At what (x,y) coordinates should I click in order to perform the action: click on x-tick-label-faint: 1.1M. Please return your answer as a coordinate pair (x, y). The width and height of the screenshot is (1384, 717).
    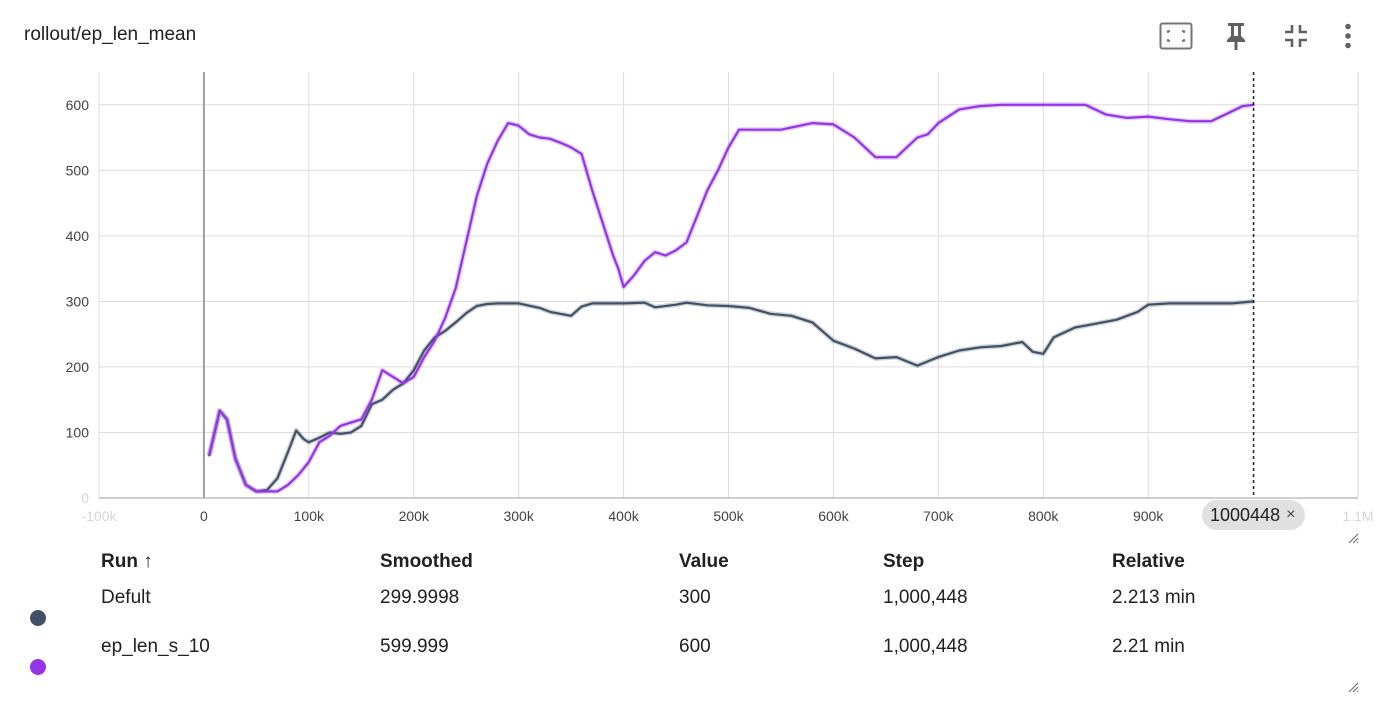
    Looking at the image, I should click on (1357, 516).